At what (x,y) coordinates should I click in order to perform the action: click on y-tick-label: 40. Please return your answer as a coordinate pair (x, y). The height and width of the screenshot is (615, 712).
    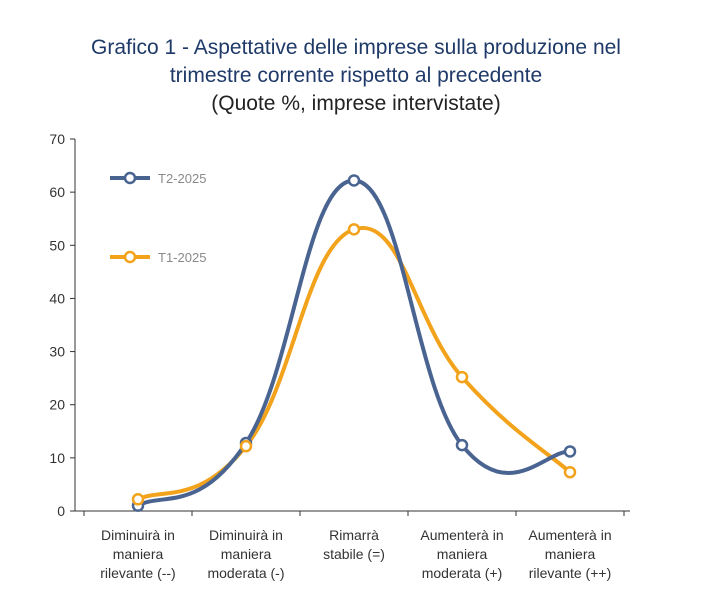
    Looking at the image, I should click on (57, 298).